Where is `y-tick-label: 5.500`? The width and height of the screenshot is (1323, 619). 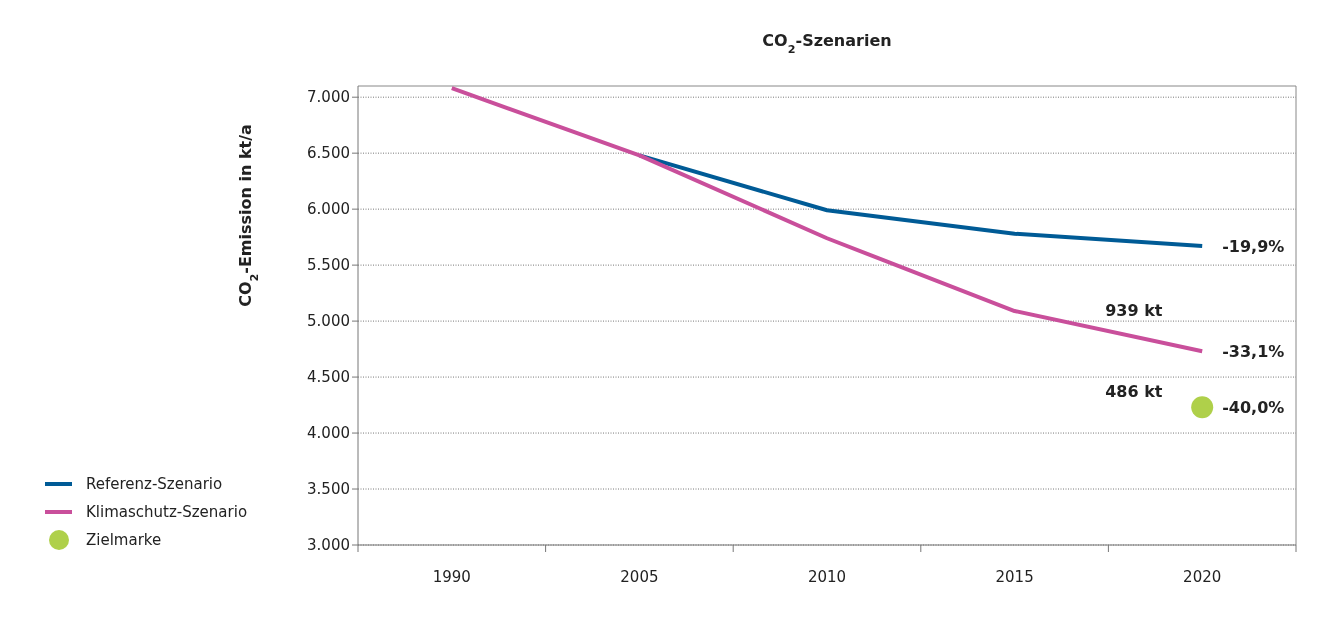
y-tick-label: 5.500 is located at coordinates (328, 265).